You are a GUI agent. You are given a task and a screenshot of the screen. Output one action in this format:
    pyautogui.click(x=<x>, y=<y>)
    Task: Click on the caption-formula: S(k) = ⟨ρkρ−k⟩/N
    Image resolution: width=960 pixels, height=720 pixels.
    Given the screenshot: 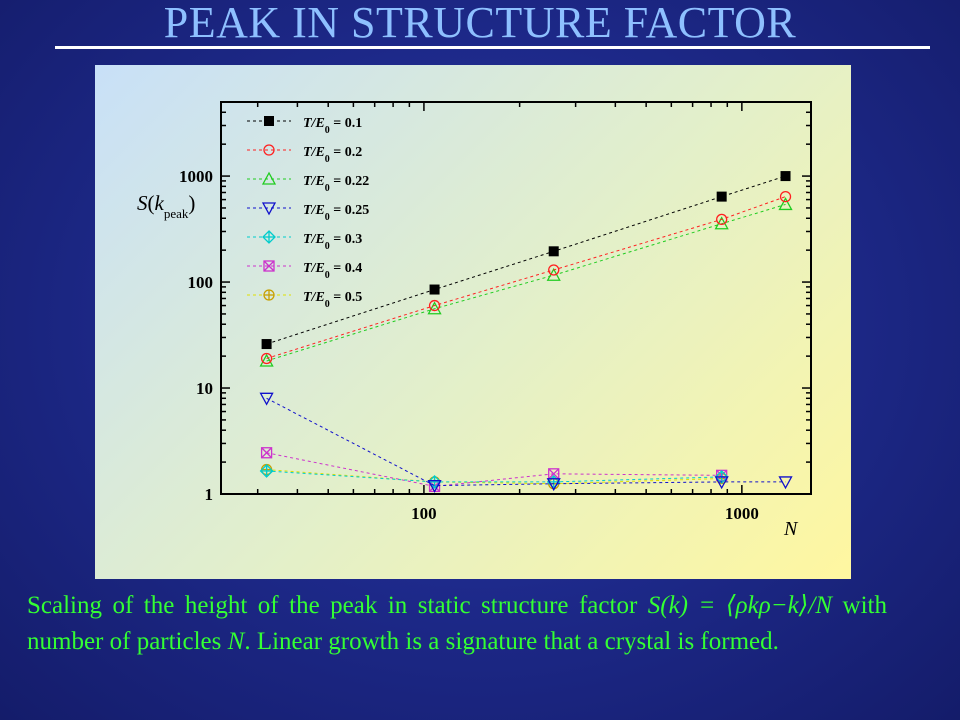 What is the action you would take?
    pyautogui.click(x=740, y=605)
    